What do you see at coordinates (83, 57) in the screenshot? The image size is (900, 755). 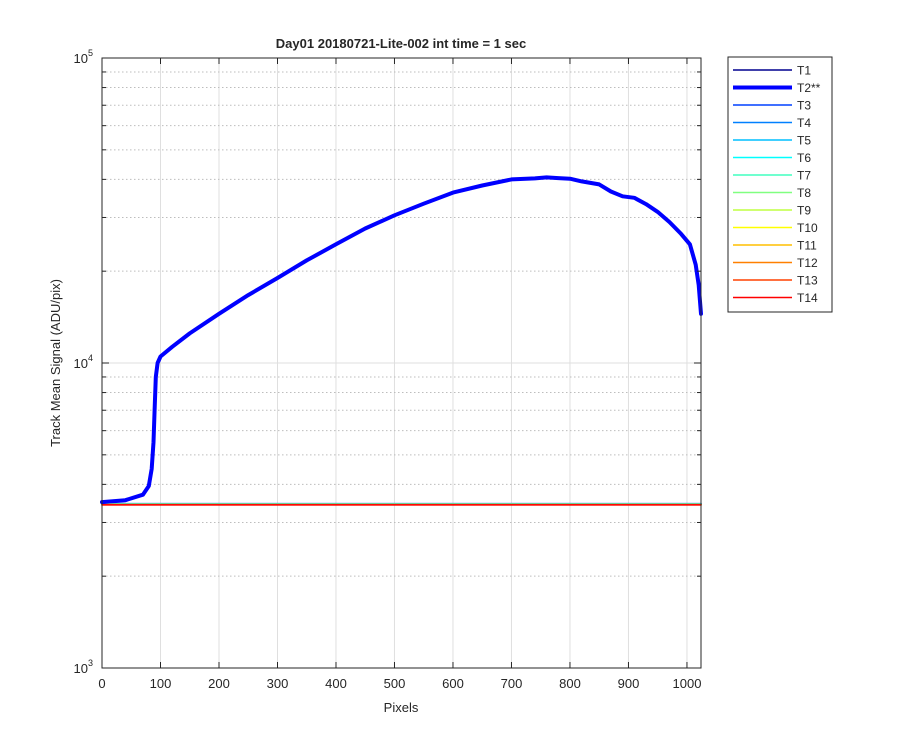 I see `y-tick-label: 10⁵` at bounding box center [83, 57].